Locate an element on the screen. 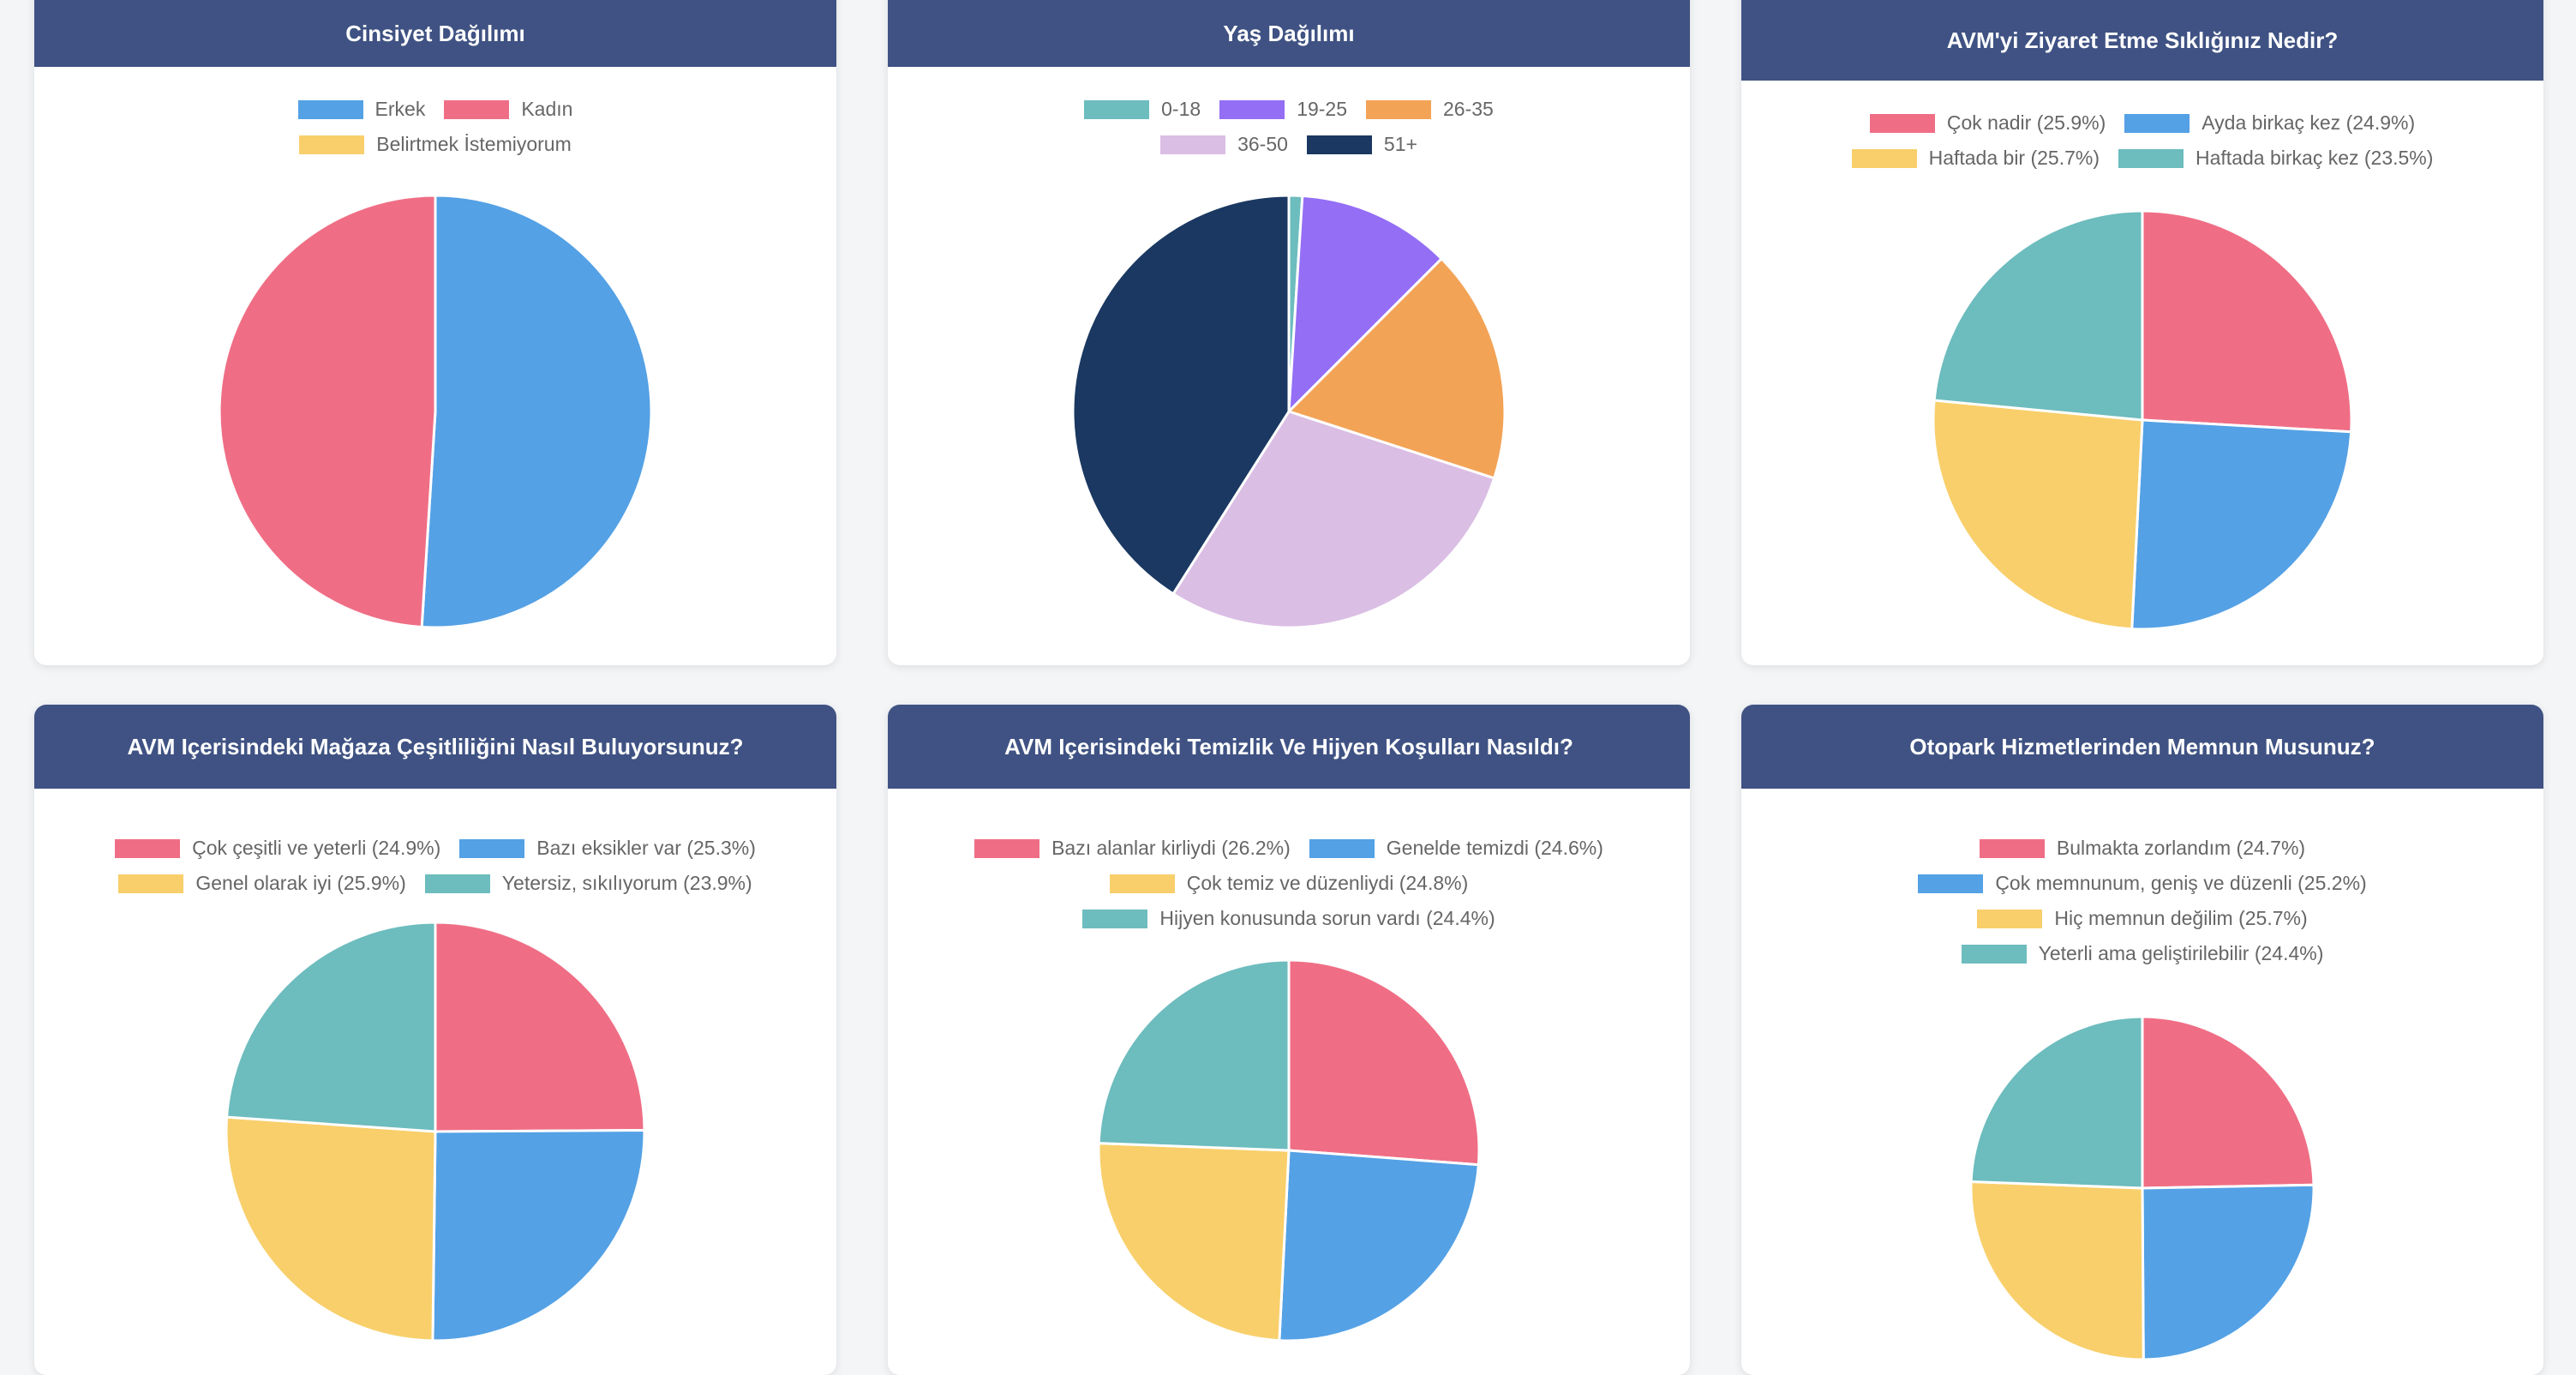  legend-label: Hiç memnun değilim (25.7%) is located at coordinates (2181, 918).